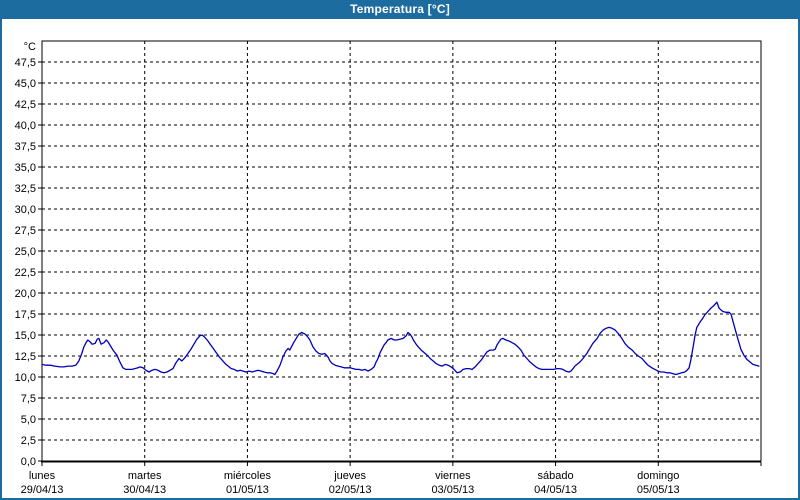  I want to click on y-tick-label: 42,5, so click(25, 105).